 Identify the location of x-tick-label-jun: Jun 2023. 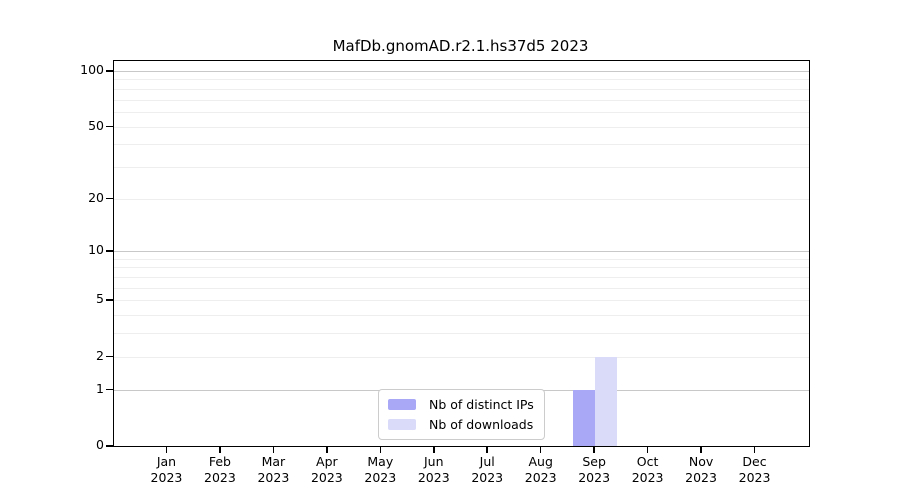
(434, 470).